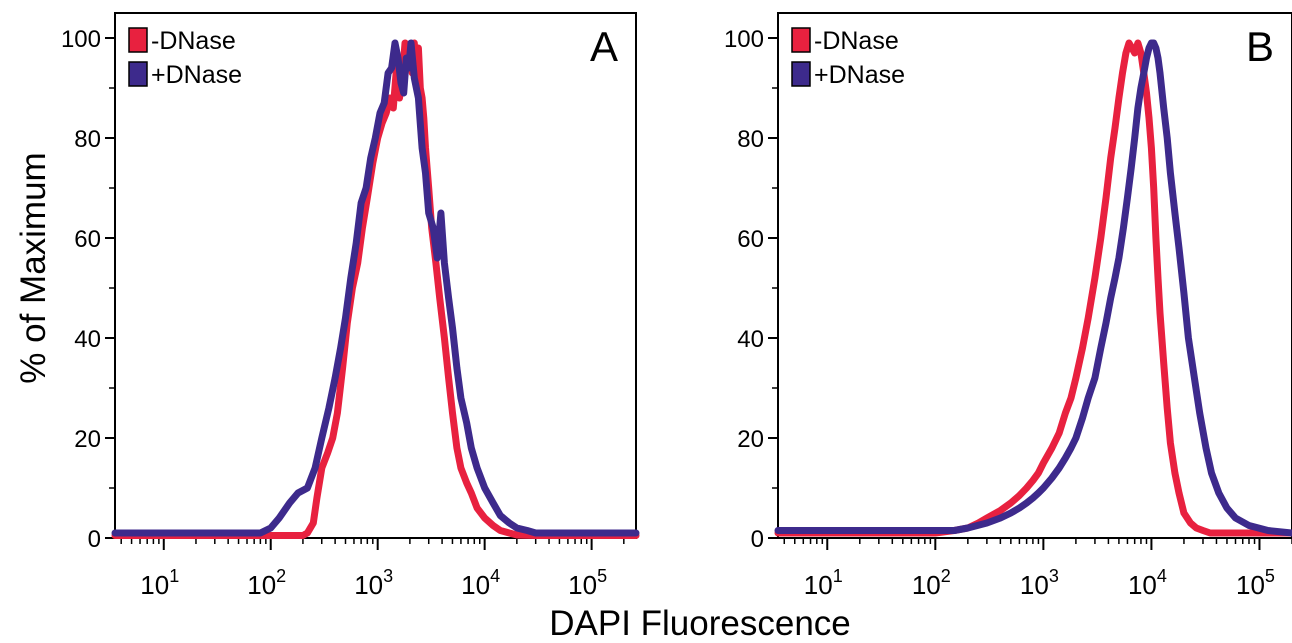 This screenshot has height=643, width=1292. What do you see at coordinates (700, 623) in the screenshot?
I see `x-axis-title: DAPI Fluorescence` at bounding box center [700, 623].